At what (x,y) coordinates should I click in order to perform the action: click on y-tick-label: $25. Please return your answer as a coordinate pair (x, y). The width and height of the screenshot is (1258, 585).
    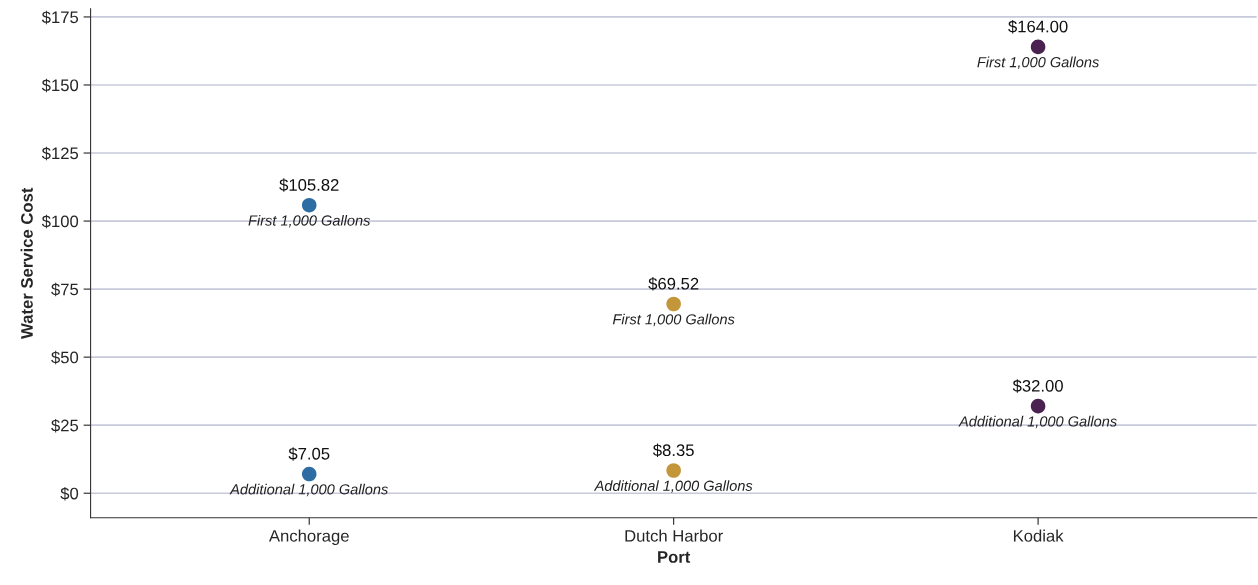
    Looking at the image, I should click on (65, 425).